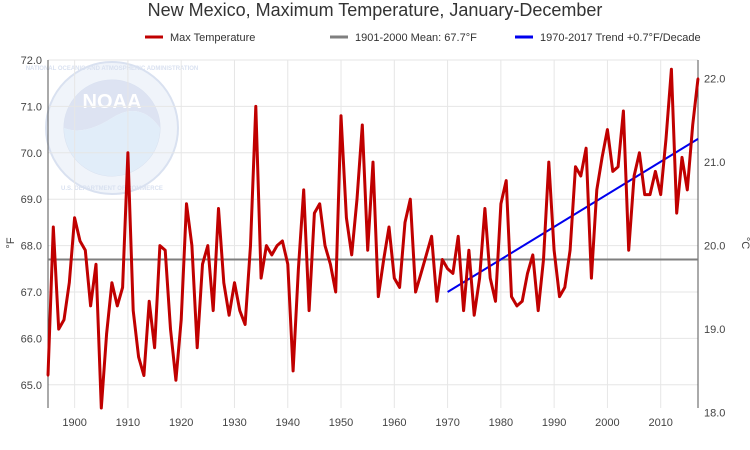 This screenshot has height=450, width=750. What do you see at coordinates (128, 423) in the screenshot?
I see `x-tick-label: 1910` at bounding box center [128, 423].